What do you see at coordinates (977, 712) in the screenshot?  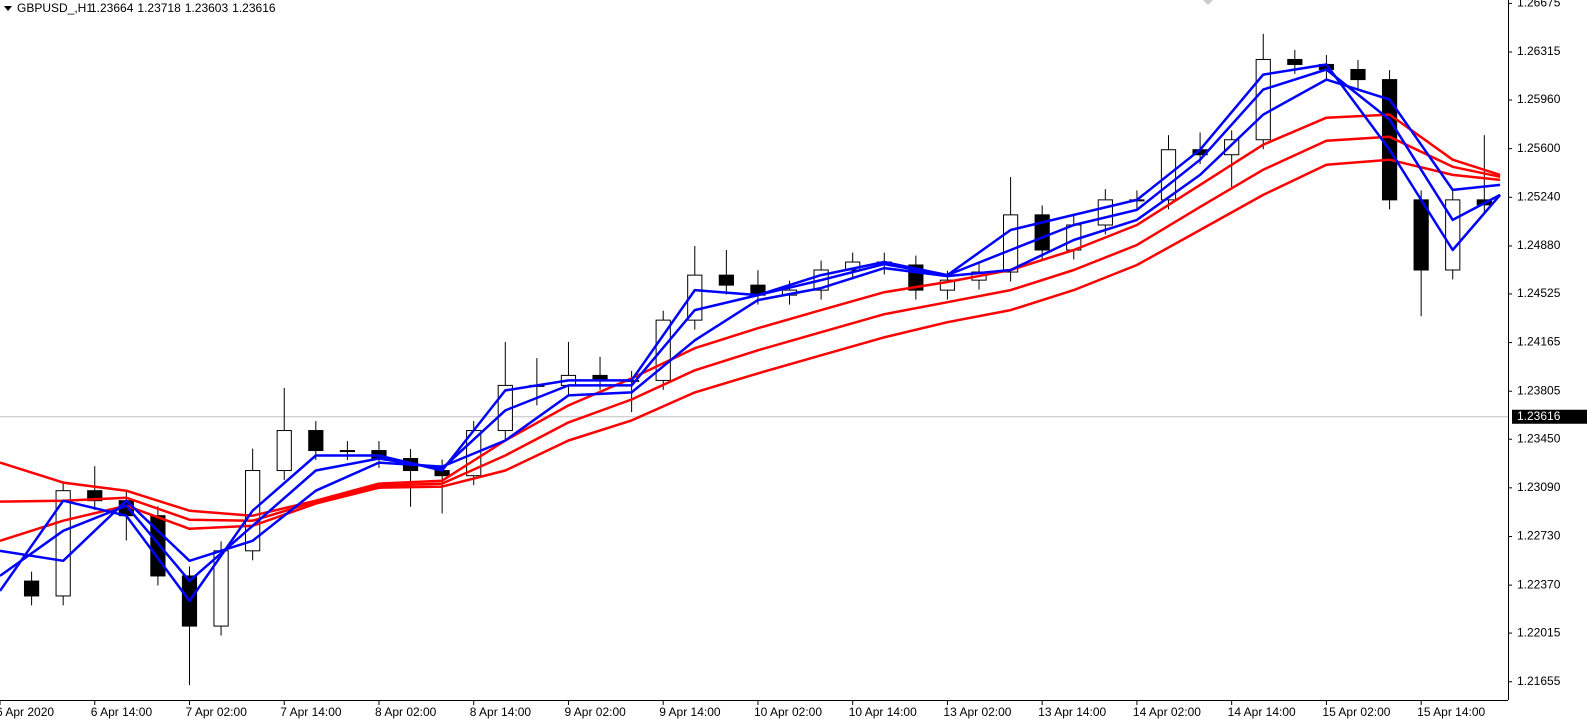 I see `x-tick-label: 13 Apr 02:00` at bounding box center [977, 712].